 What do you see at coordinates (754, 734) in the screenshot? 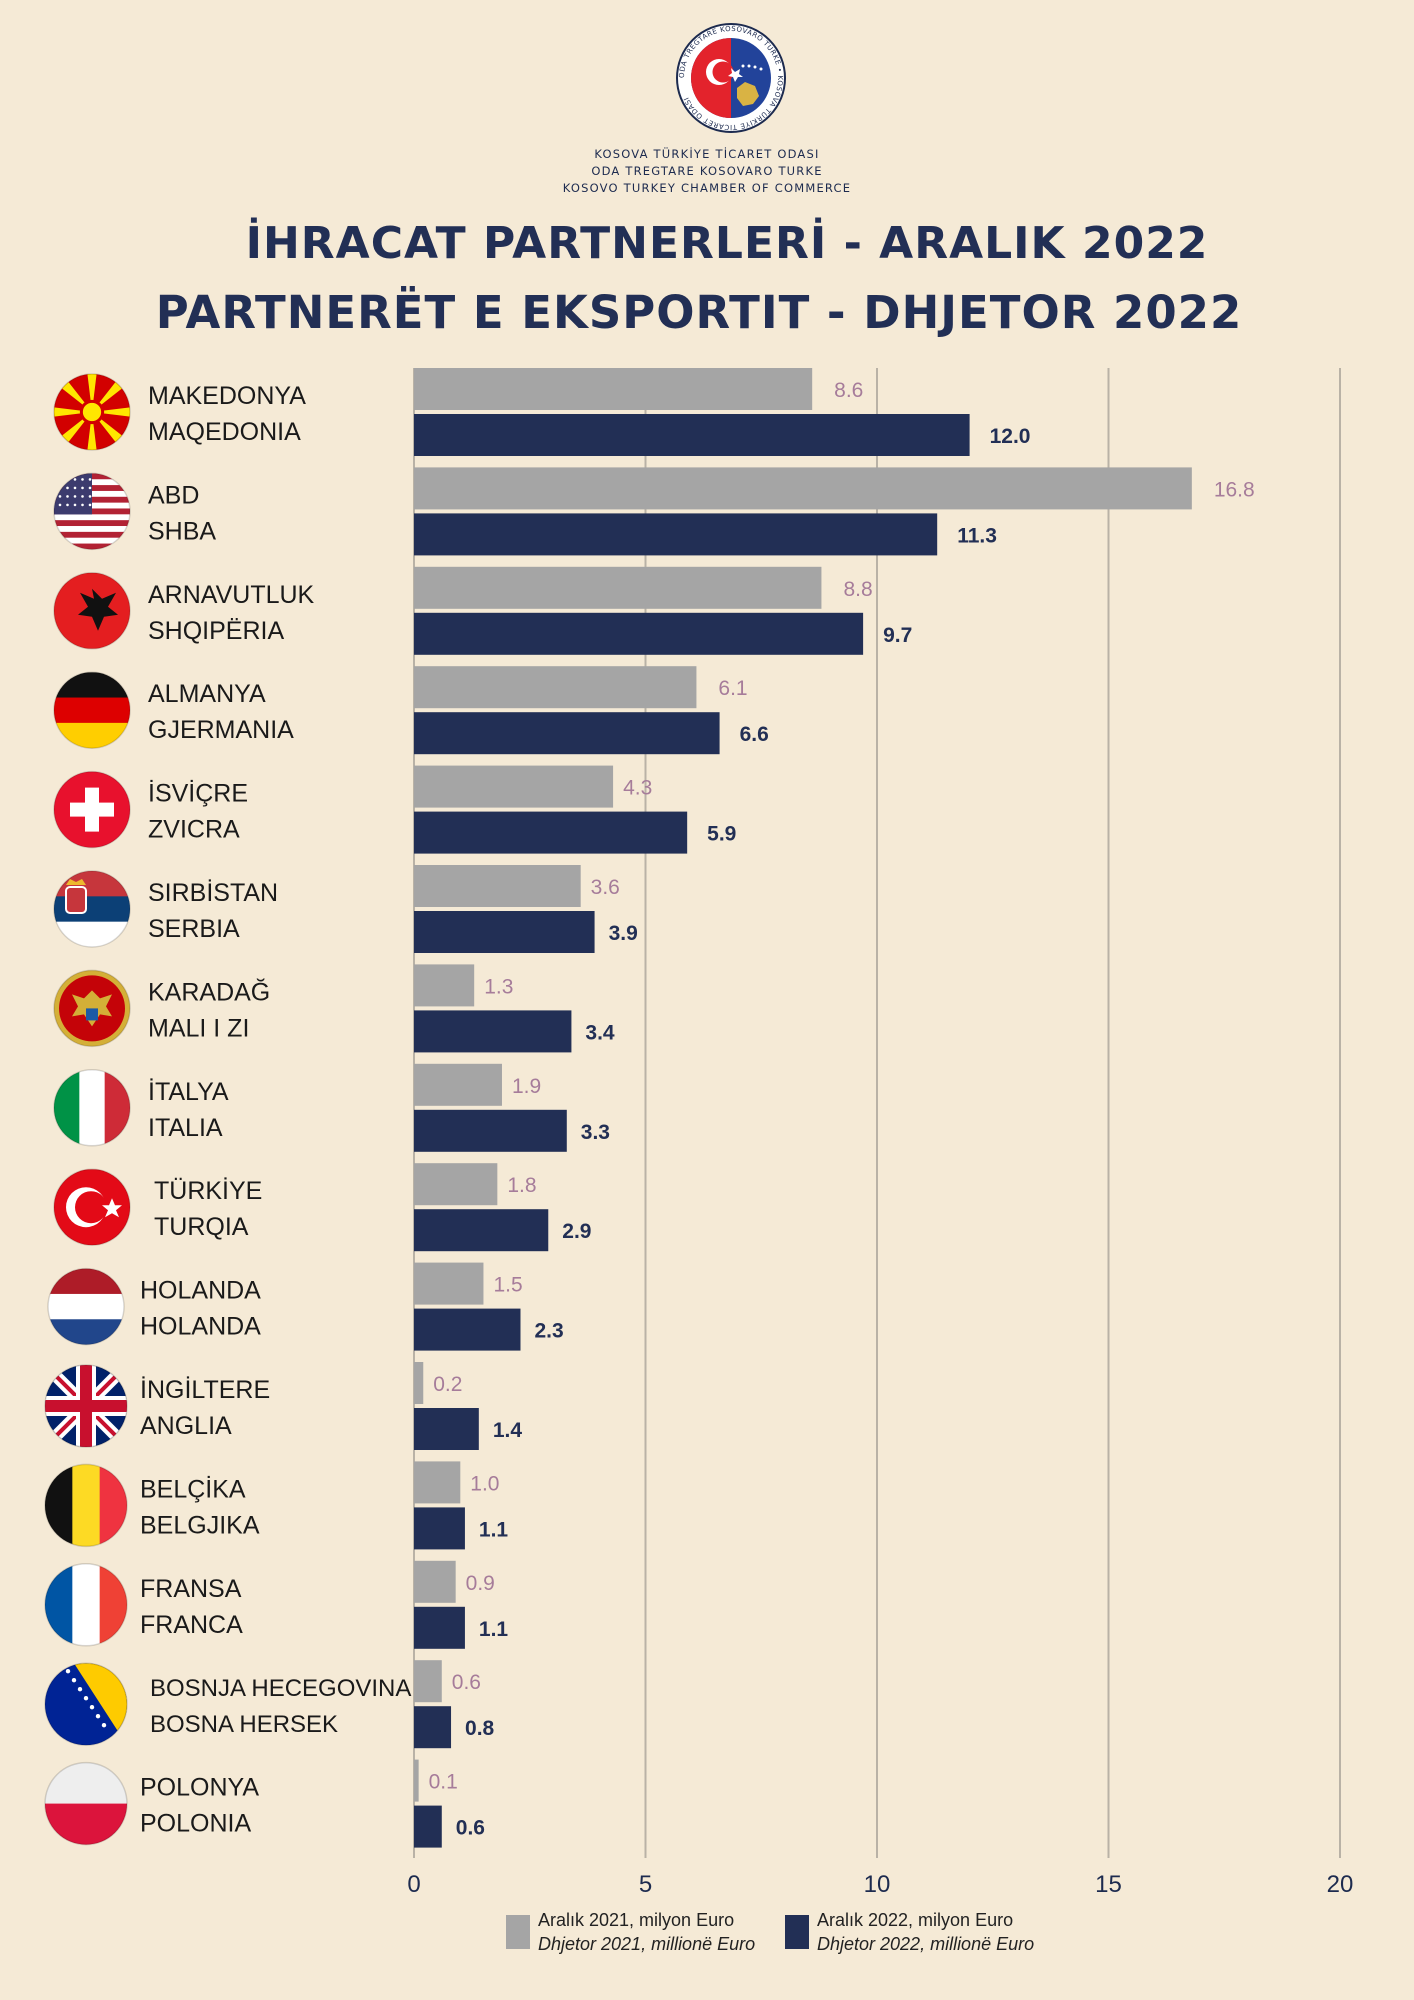
I see `data-label-2022: 6.6` at bounding box center [754, 734].